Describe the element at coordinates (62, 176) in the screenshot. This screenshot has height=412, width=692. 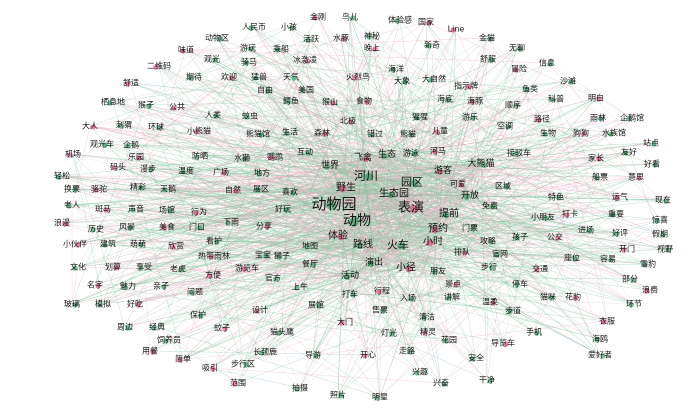
I see `node-label: 轻松` at that location.